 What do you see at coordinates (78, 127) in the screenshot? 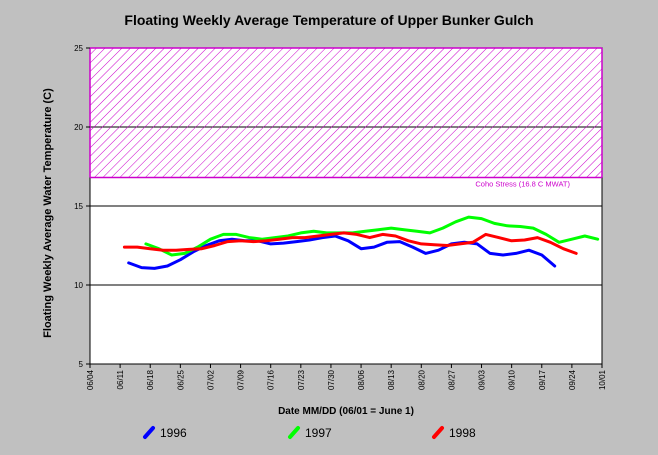
I see `y-tick-label: 20` at bounding box center [78, 127].